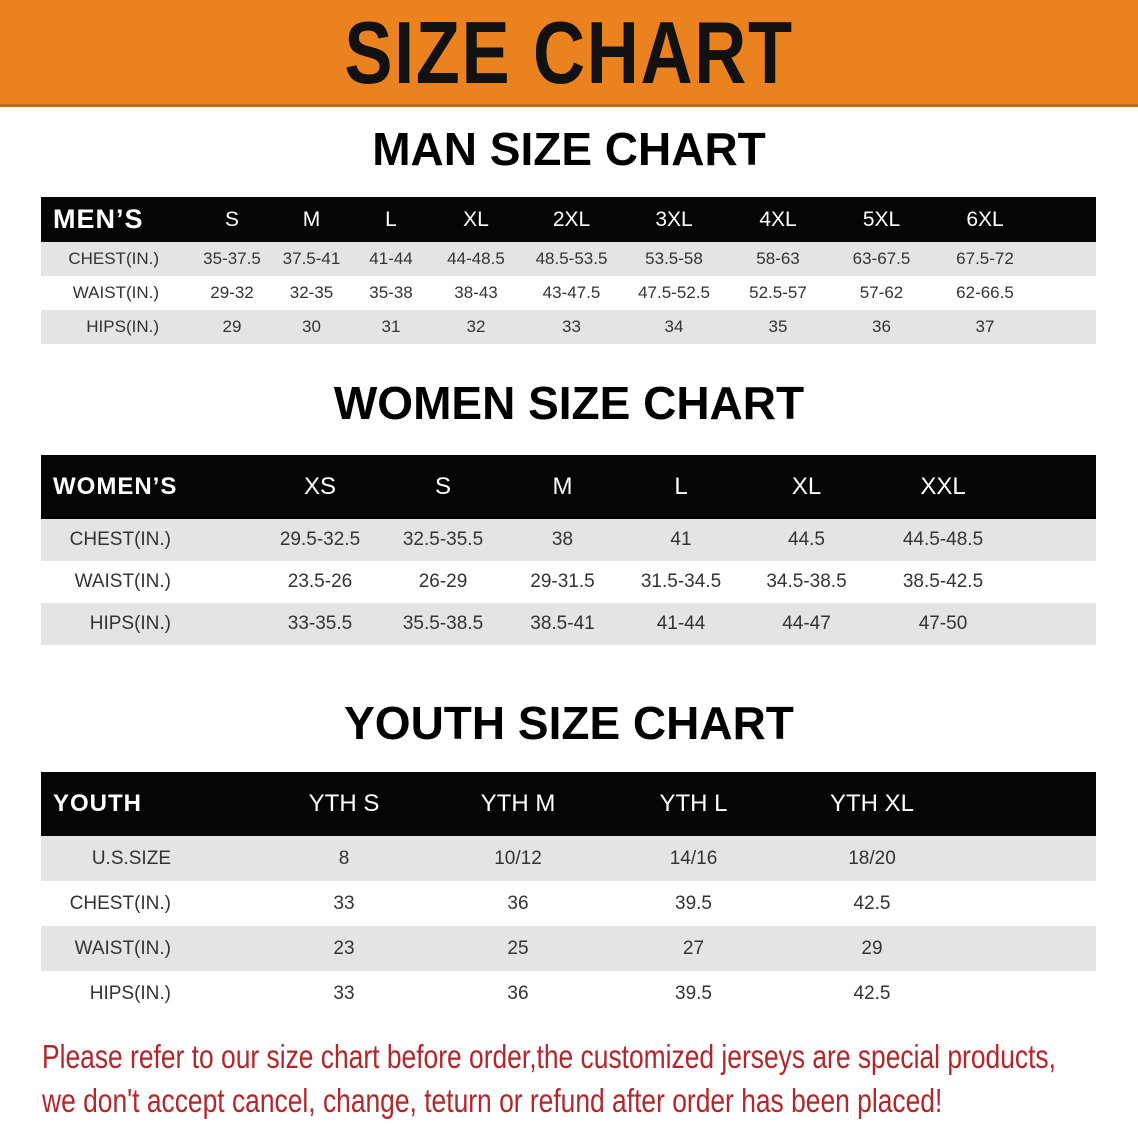  Describe the element at coordinates (320, 487) in the screenshot. I see `size-column-header: XS` at that location.